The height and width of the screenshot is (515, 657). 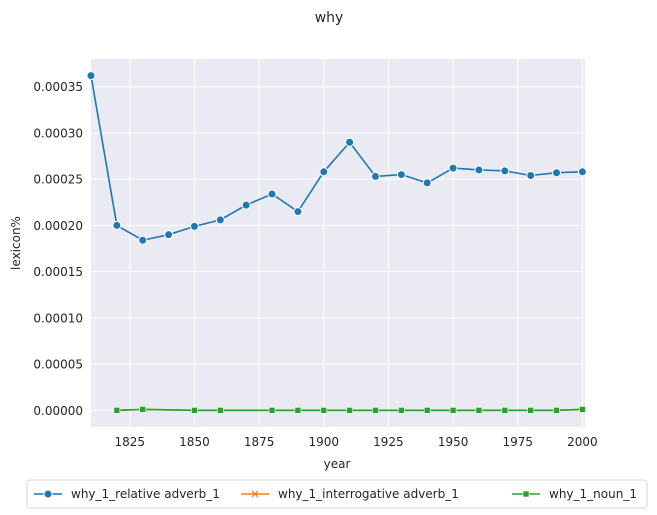 I want to click on y-axis-label: lexicon%, so click(x=16, y=243).